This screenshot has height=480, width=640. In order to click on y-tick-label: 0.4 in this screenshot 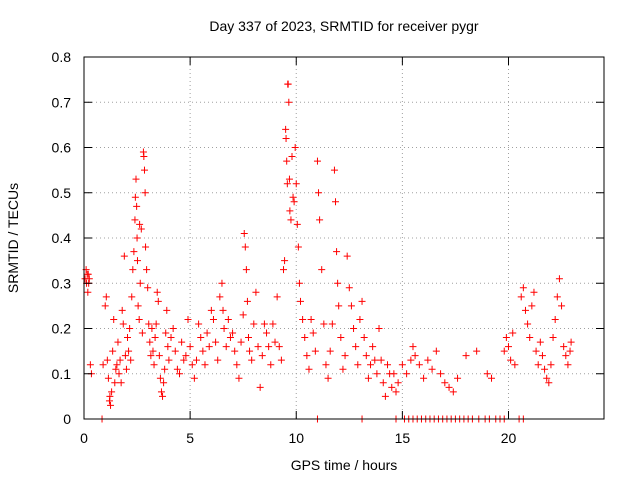, I will do `click(62, 238)`.